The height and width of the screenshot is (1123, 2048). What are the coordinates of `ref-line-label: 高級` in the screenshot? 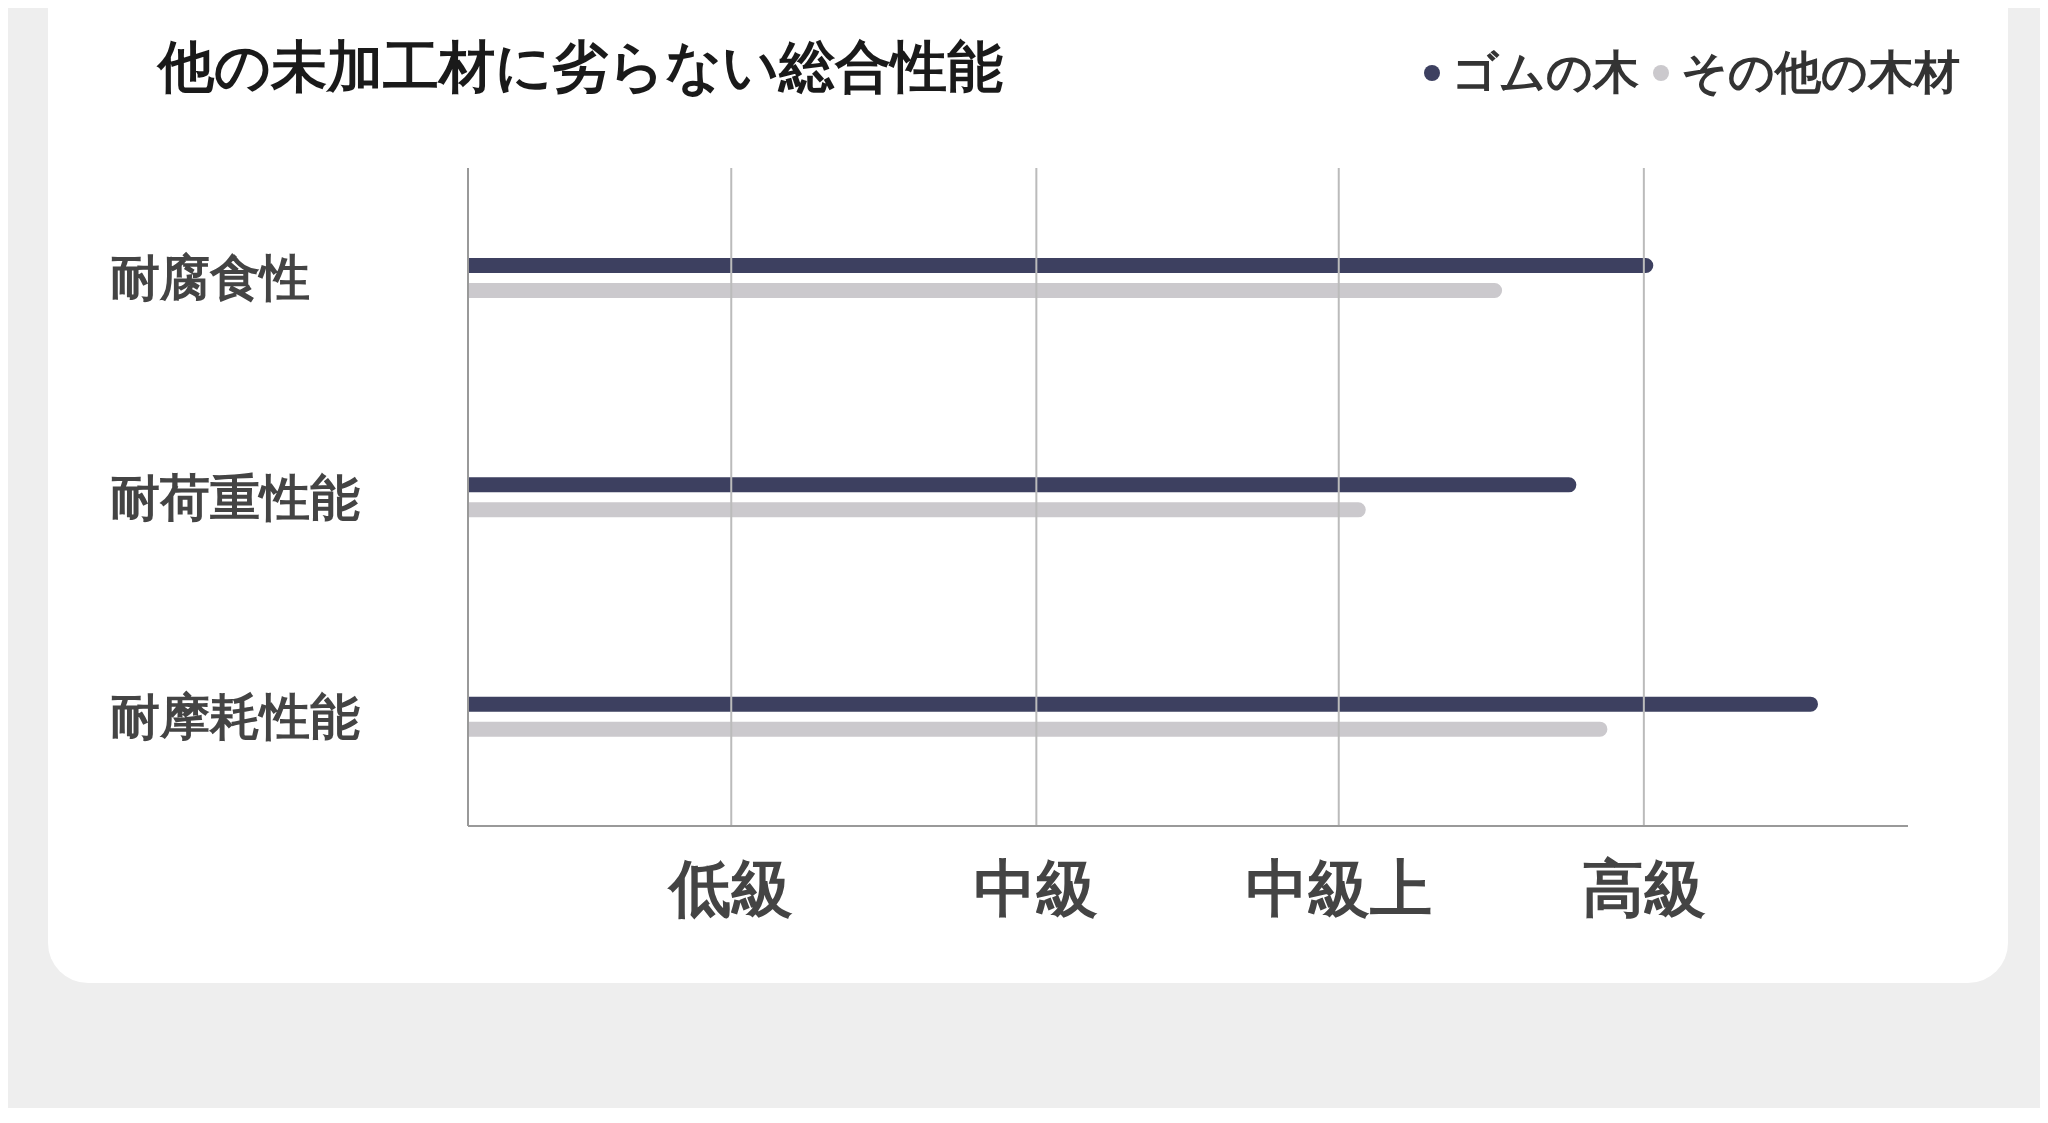 It's located at (1643, 889).